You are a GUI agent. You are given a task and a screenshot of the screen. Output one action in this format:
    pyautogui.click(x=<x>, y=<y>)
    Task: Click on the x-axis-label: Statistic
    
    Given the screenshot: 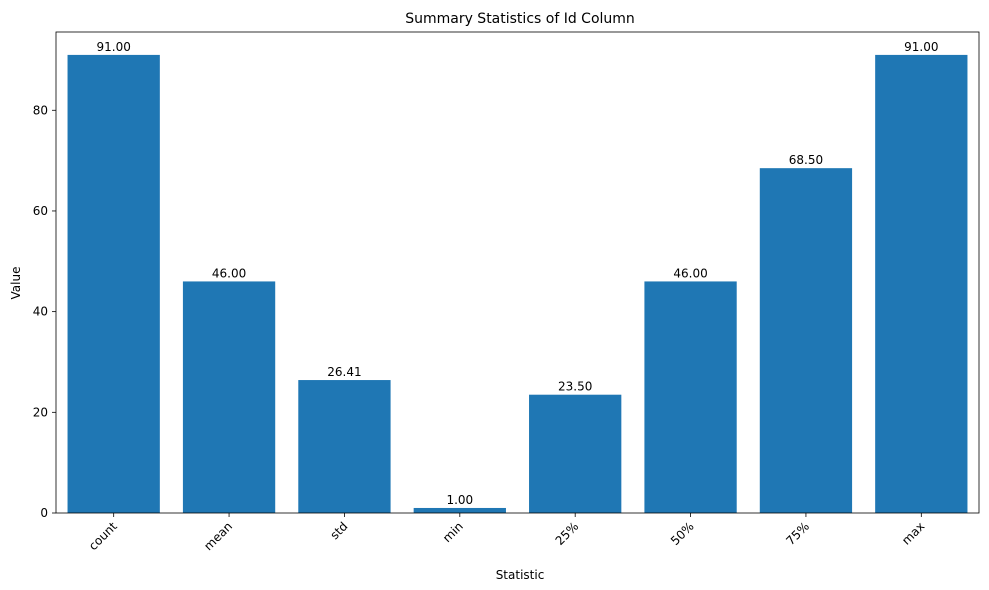 What is the action you would take?
    pyautogui.click(x=520, y=575)
    